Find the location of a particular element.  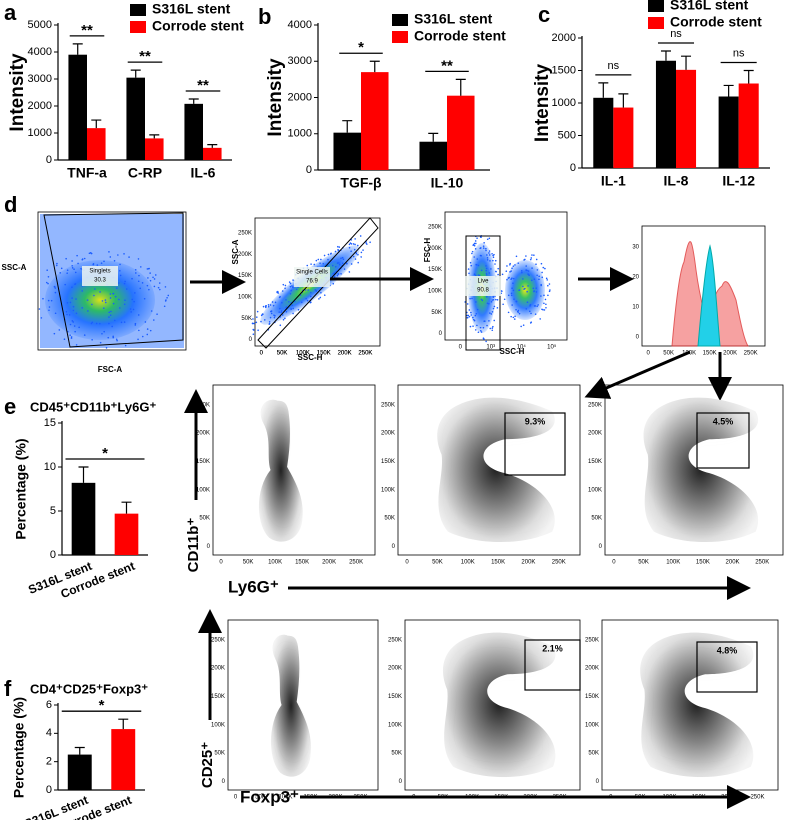

gate-value: 30.3 is located at coordinates (100, 281).